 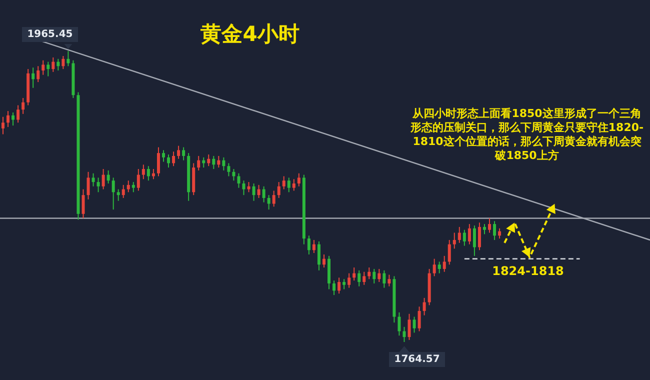 What do you see at coordinates (50, 34) in the screenshot?
I see `text: 1965.45` at bounding box center [50, 34].